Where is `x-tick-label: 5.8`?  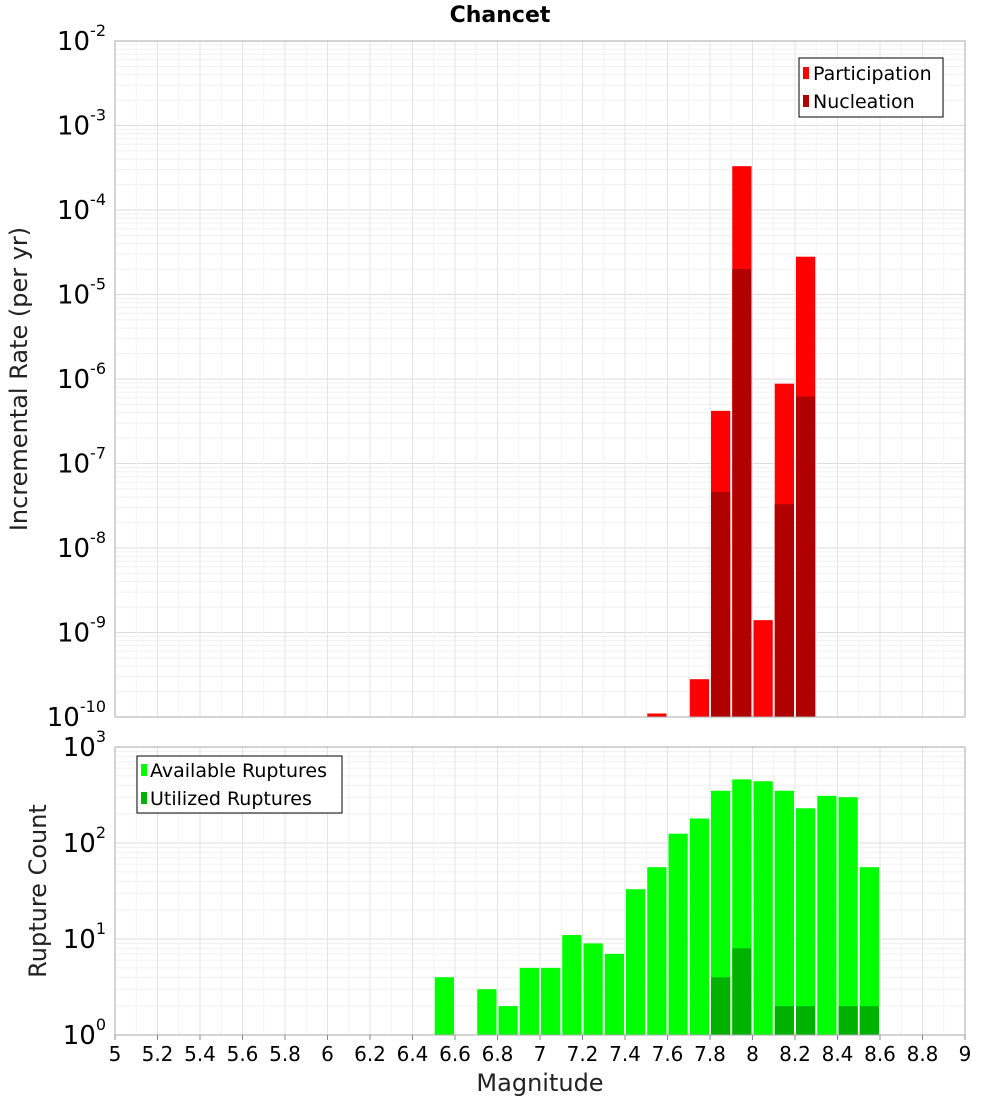
x-tick-label: 5.8 is located at coordinates (285, 1054).